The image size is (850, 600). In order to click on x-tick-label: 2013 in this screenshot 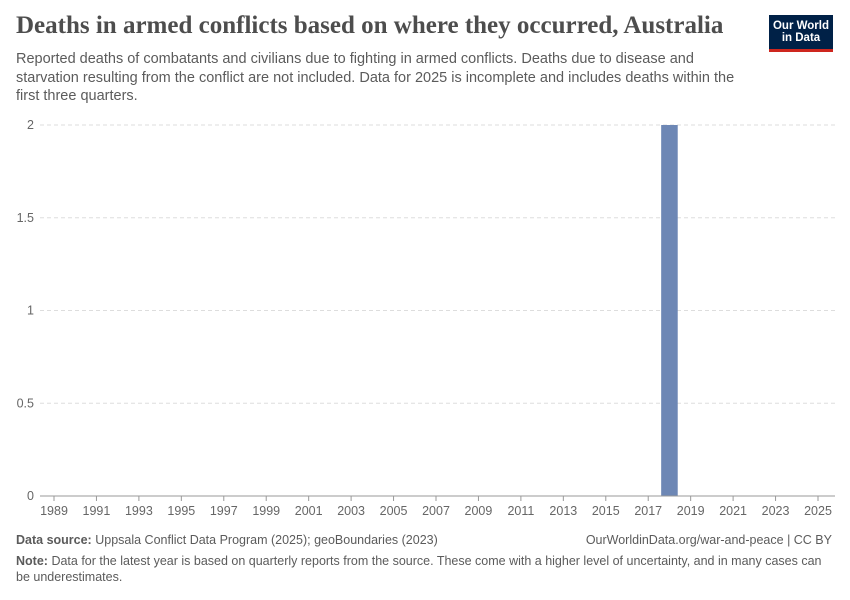, I will do `click(563, 511)`.